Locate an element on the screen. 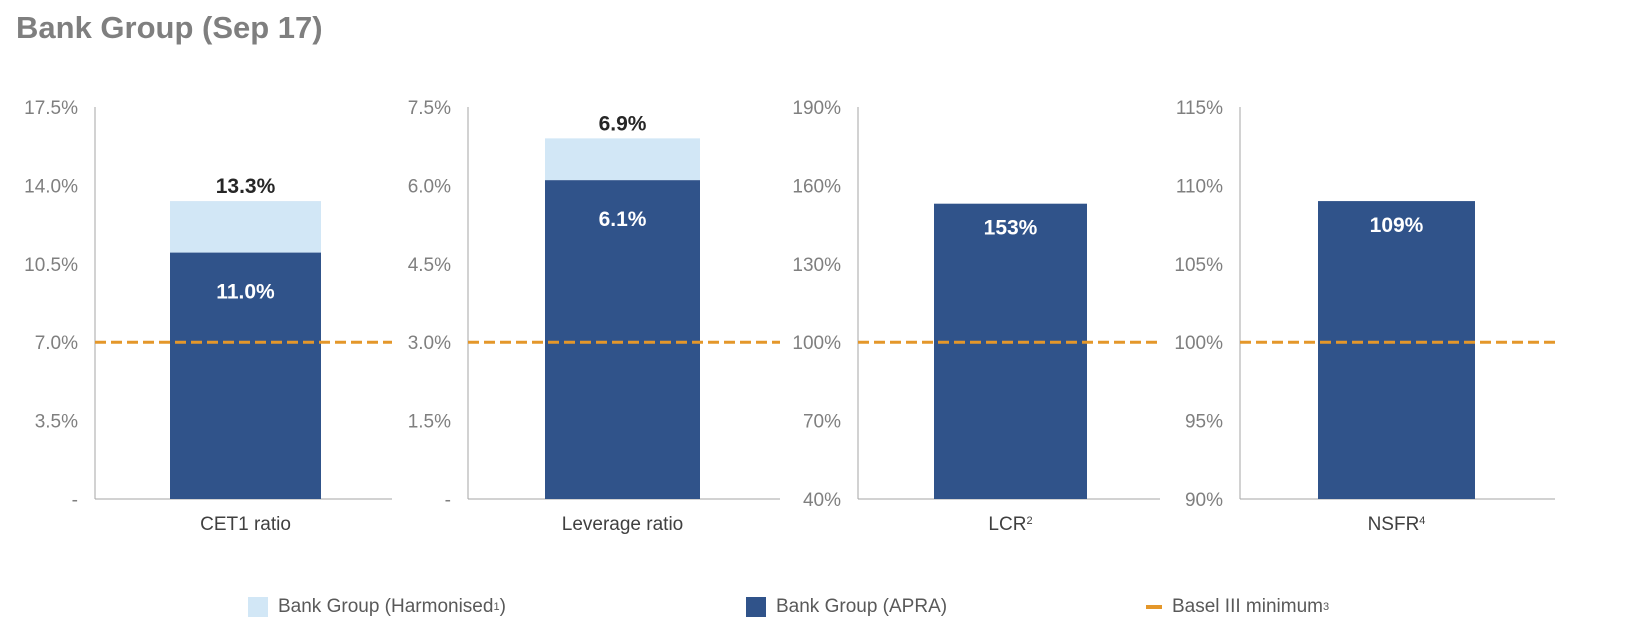 This screenshot has height=636, width=1627. y-tick-label: 190% is located at coordinates (816, 108).